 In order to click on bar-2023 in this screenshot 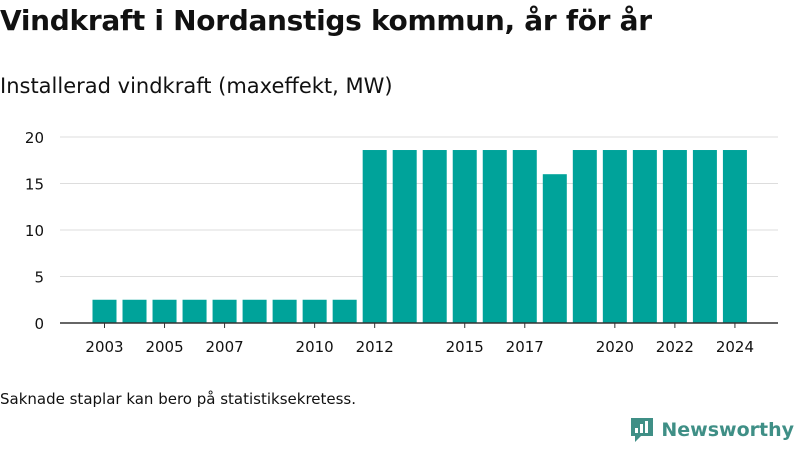, I will do `click(704, 236)`.